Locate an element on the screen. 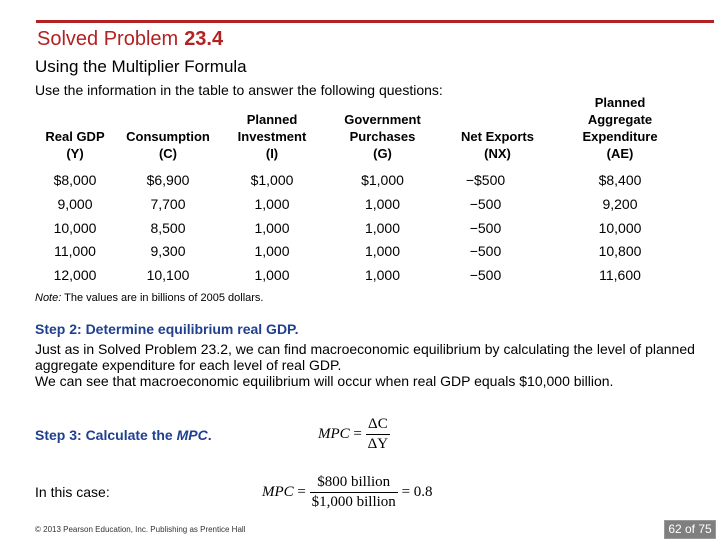 This screenshot has width=720, height=540. col-header-planned-ae: Planned Aggregate Expenditure (AE) is located at coordinates (620, 128).